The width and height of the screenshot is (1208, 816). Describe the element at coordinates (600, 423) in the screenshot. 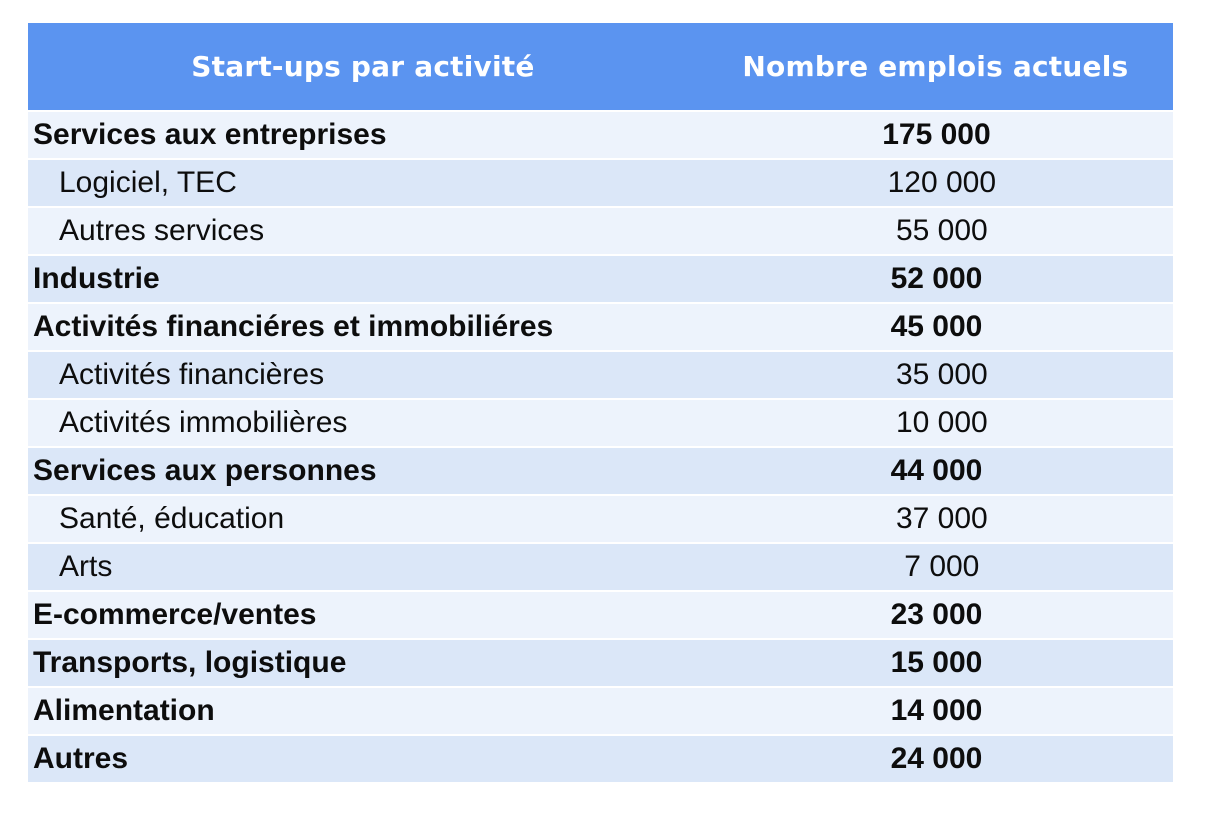

I see `table-row: Activités immobilières 10 000` at that location.